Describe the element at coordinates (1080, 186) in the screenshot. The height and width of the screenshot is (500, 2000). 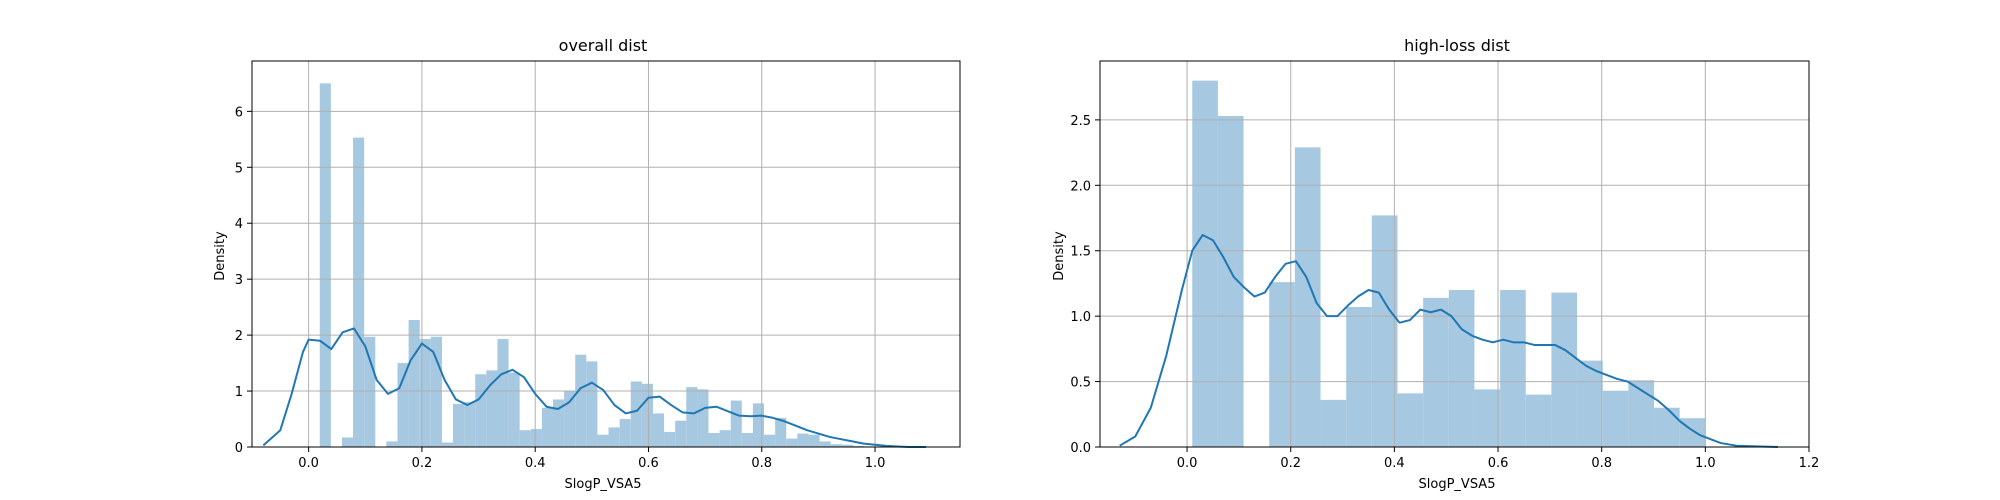
I see `y-tick-label: 2.0` at that location.